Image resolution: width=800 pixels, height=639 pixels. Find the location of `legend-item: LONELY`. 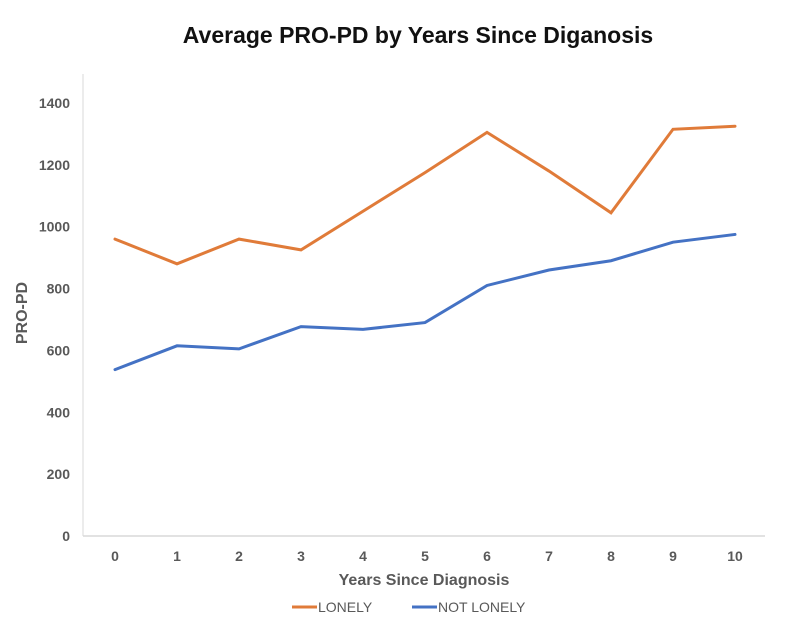

legend-item: LONELY is located at coordinates (332, 607).